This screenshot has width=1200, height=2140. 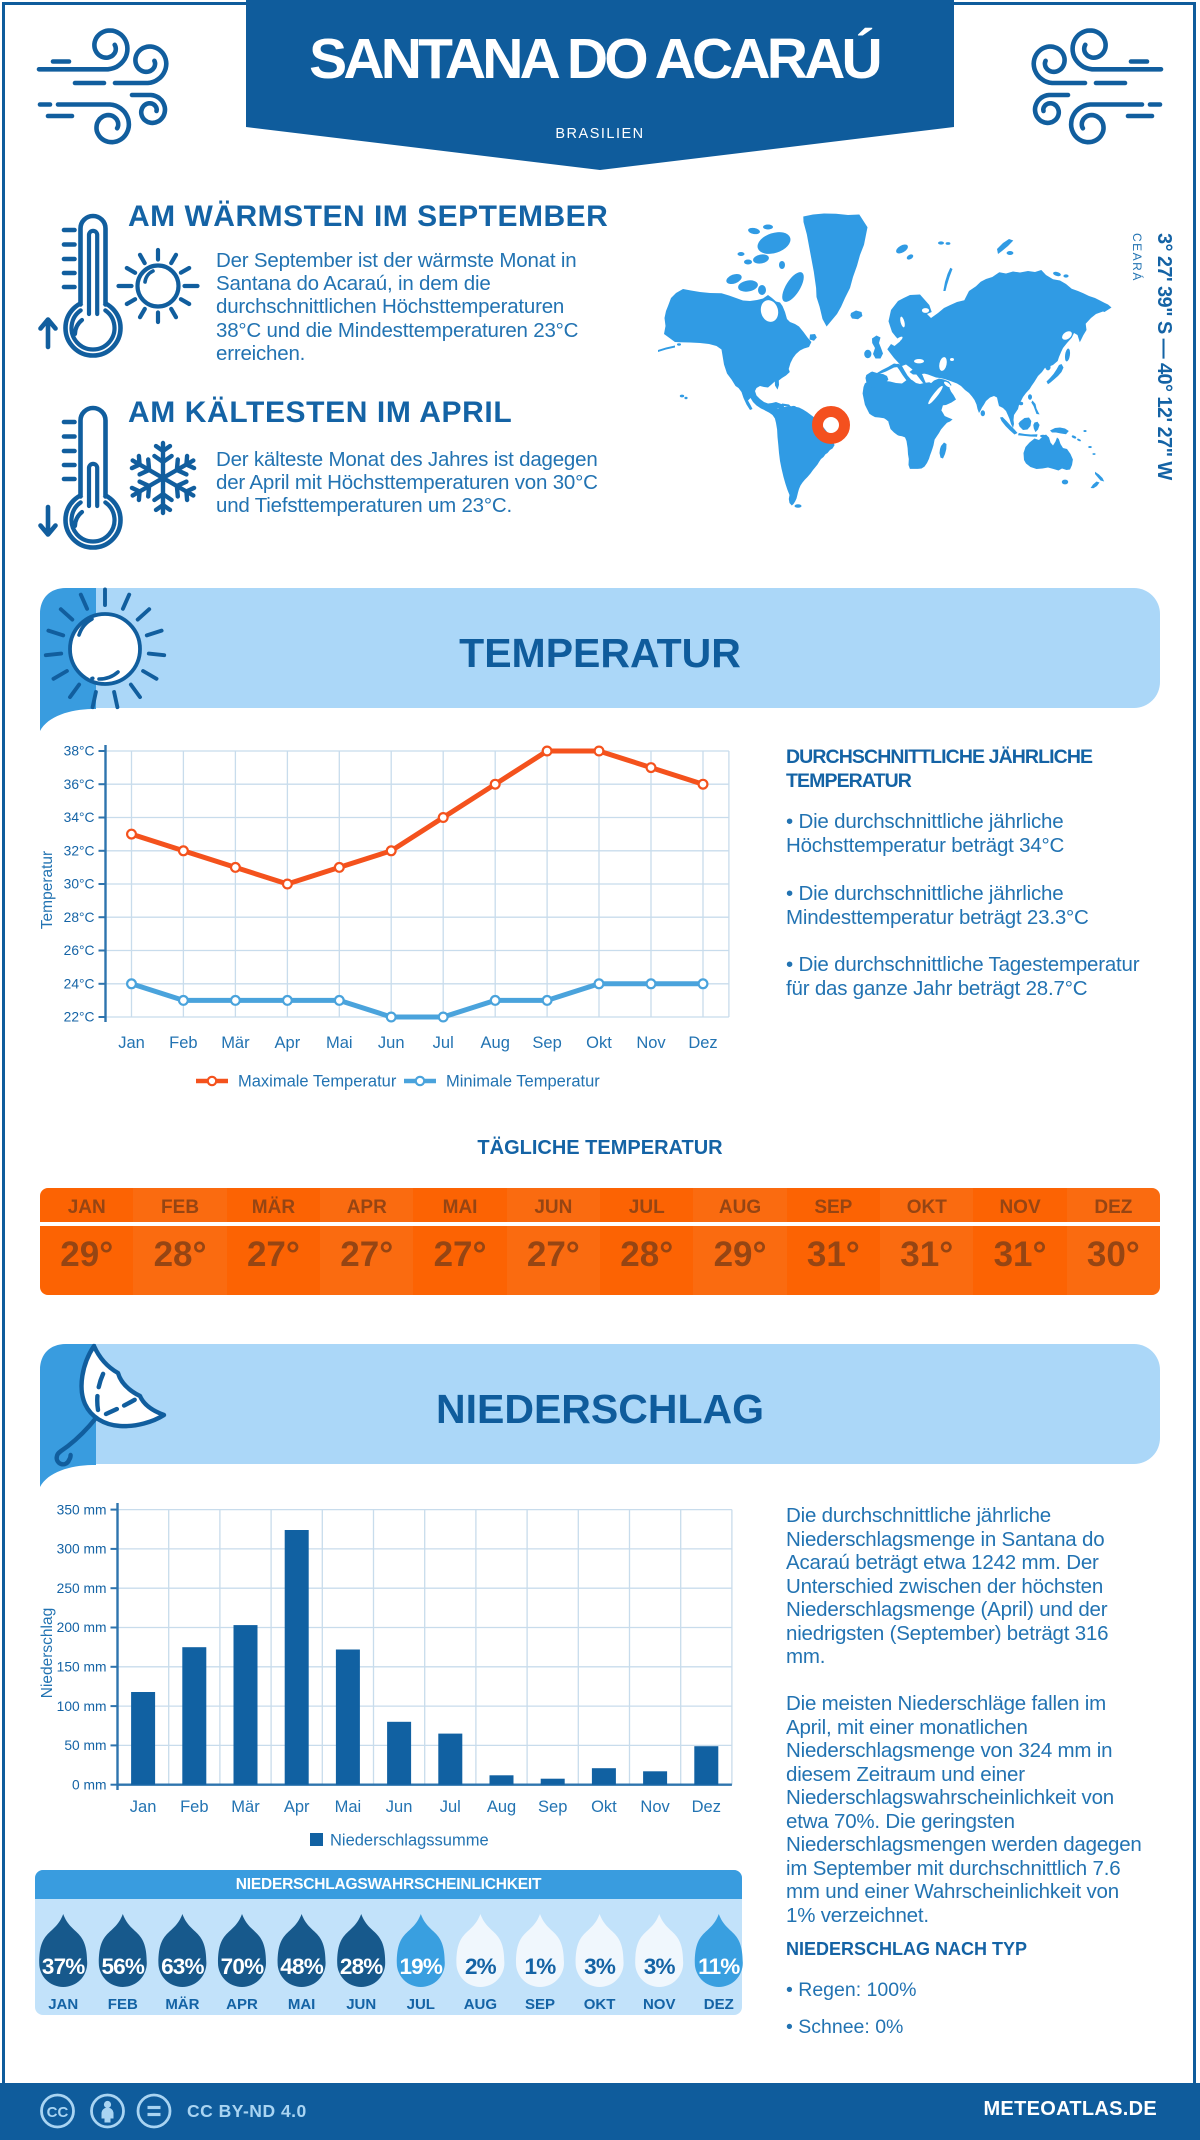 What do you see at coordinates (79, 851) in the screenshot?
I see `svg-text: 32°C` at bounding box center [79, 851].